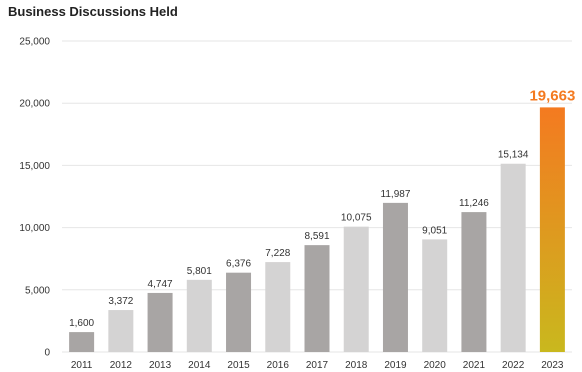 The image size is (582, 372). I want to click on data-label-2020: 9,051, so click(434, 230).